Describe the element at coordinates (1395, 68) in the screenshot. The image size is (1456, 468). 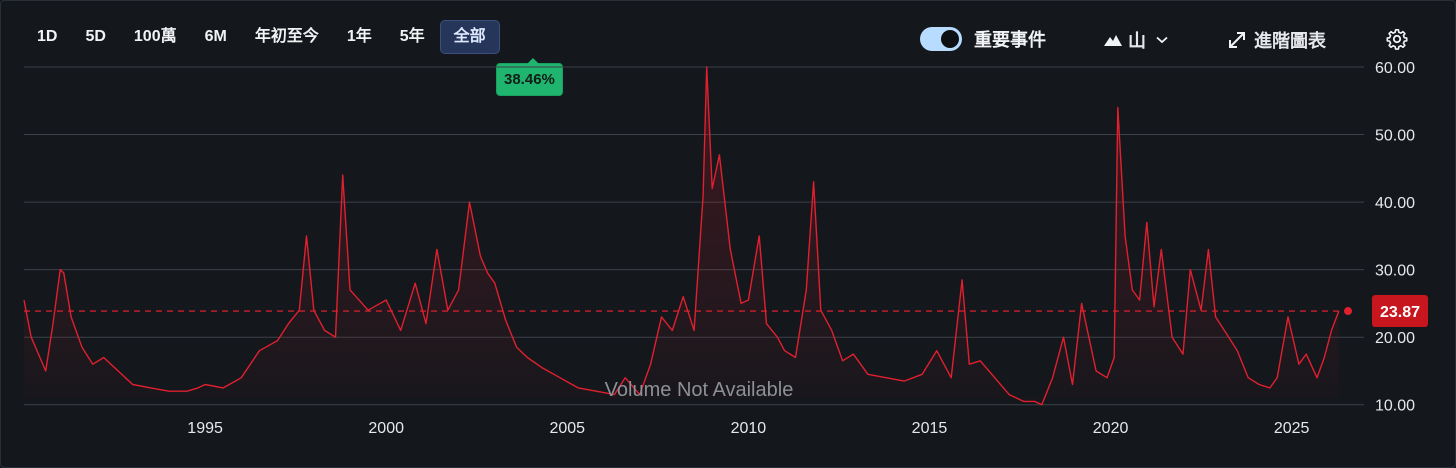
I see `y-tick-label: 60.00` at that location.